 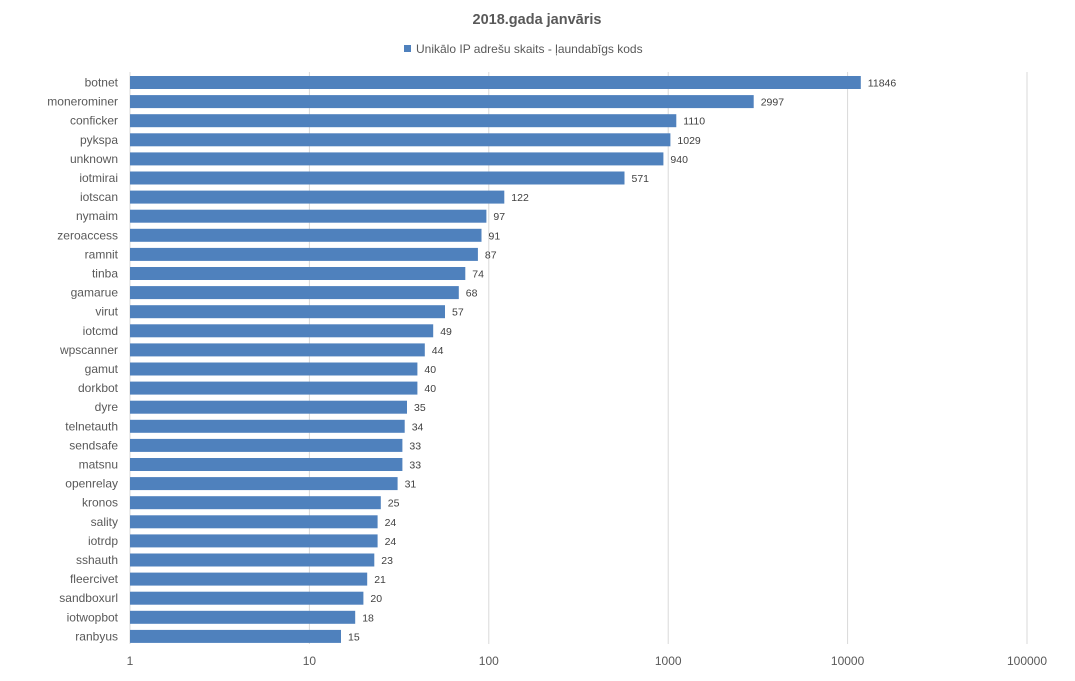 I want to click on data-label: 68, so click(x=472, y=294).